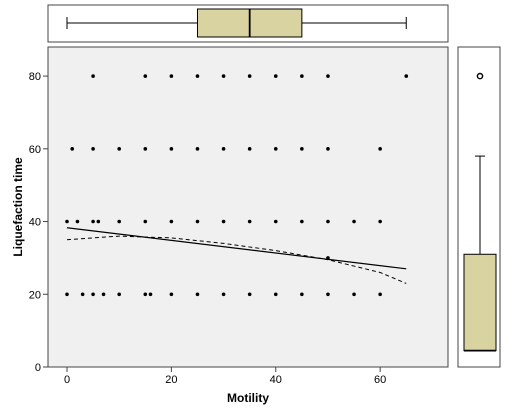  What do you see at coordinates (38, 368) in the screenshot?
I see `y-tick-label: 0` at bounding box center [38, 368].